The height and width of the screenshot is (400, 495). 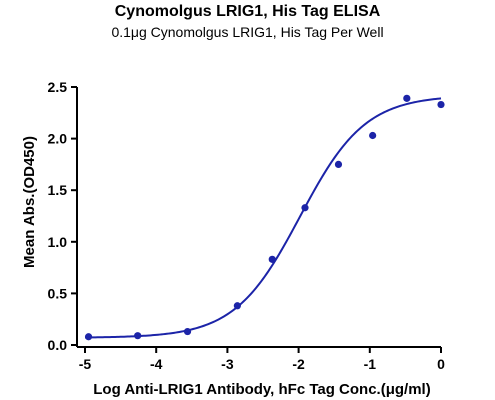 I want to click on x-tick-label: -1, so click(x=370, y=364).